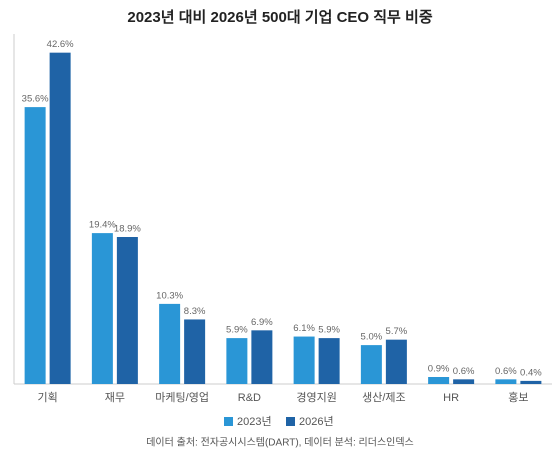 The width and height of the screenshot is (560, 460). I want to click on value-label: 19.4%, so click(102, 225).